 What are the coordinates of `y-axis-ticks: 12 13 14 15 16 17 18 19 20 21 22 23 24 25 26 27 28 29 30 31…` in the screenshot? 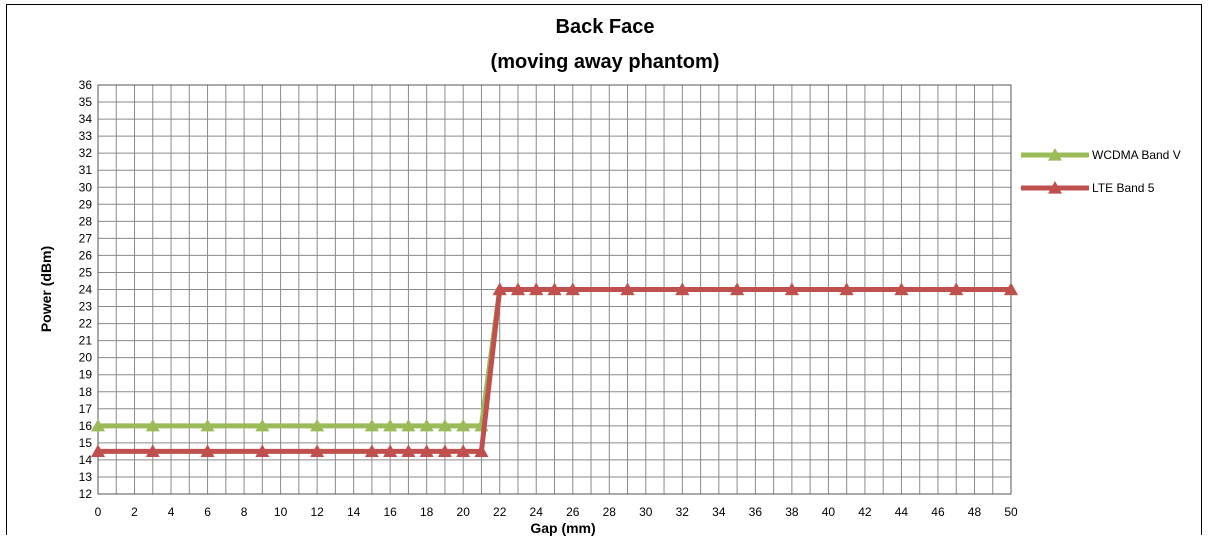 It's located at (86, 289).